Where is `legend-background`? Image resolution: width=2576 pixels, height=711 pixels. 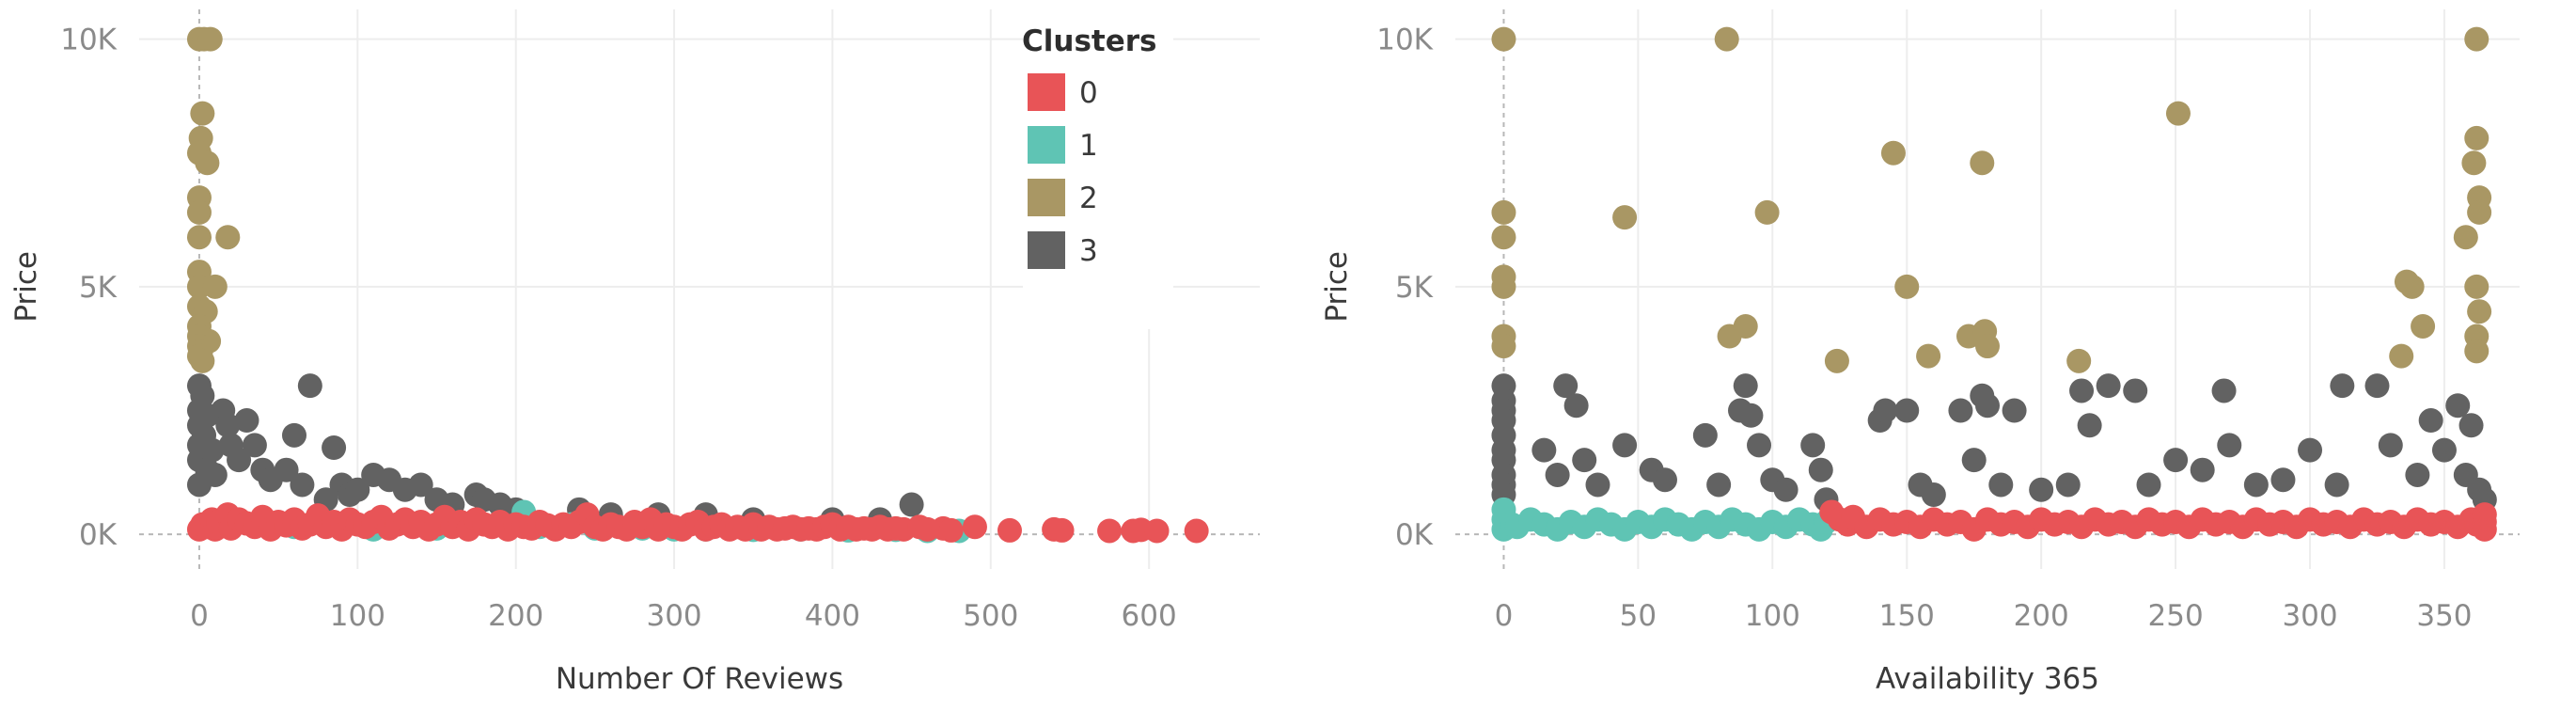 legend-background is located at coordinates (1098, 169).